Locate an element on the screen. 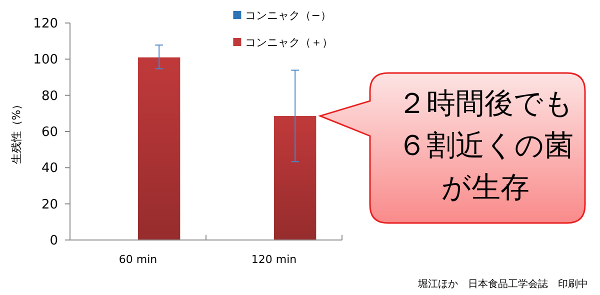 The width and height of the screenshot is (600, 295). text: ２時間後でも６割近くの菌が生存 is located at coordinates (486, 145).